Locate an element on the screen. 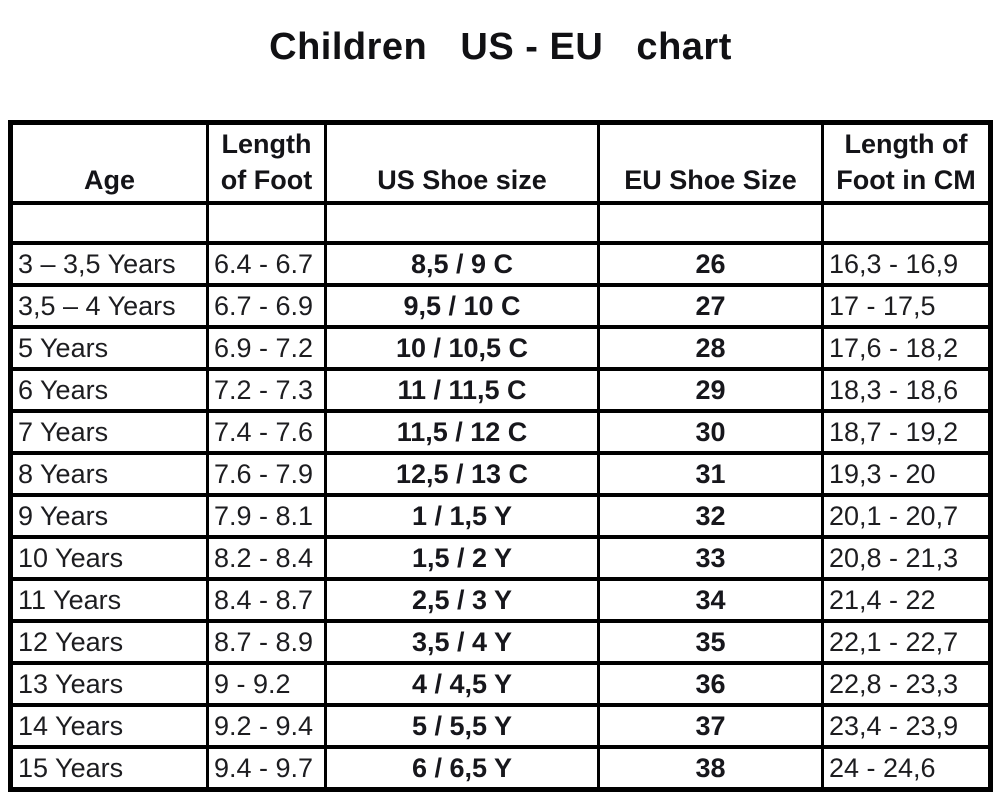 The width and height of the screenshot is (1001, 800). cell-us-size: 1 / 1,5 Y is located at coordinates (462, 516).